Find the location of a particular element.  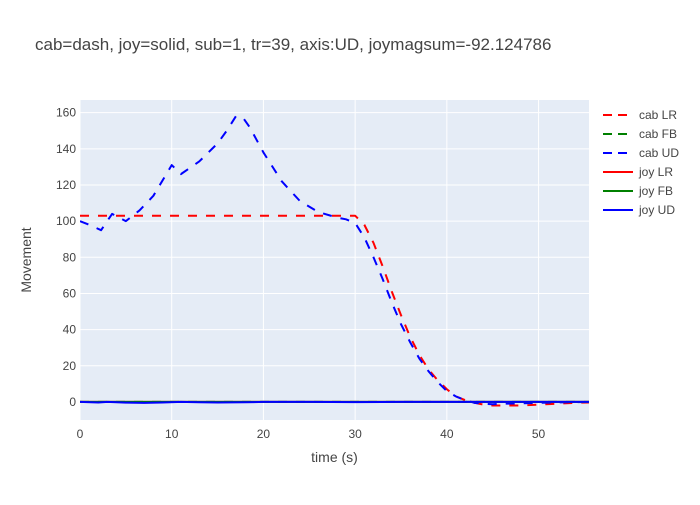

x-tick-label: 20 is located at coordinates (264, 434).